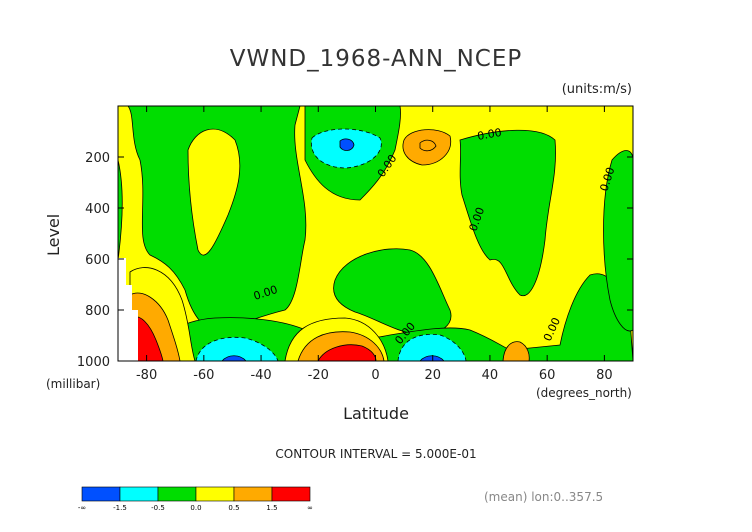 The image size is (752, 532). What do you see at coordinates (432, 347) in the screenshot?
I see `cyan-anomaly-lower-right` at bounding box center [432, 347].